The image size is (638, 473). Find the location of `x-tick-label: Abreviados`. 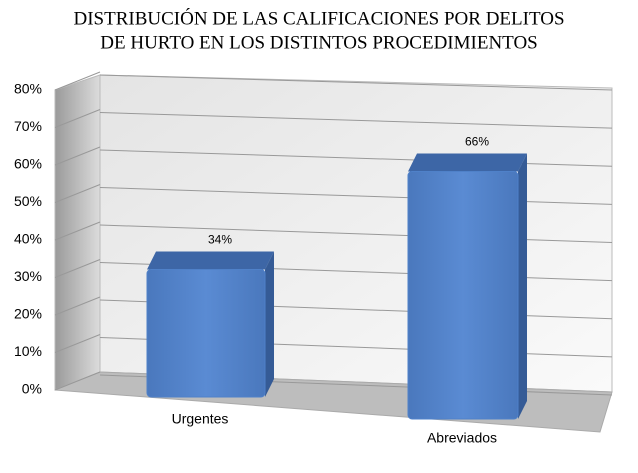

x-tick-label: Abreviados is located at coordinates (462, 438).